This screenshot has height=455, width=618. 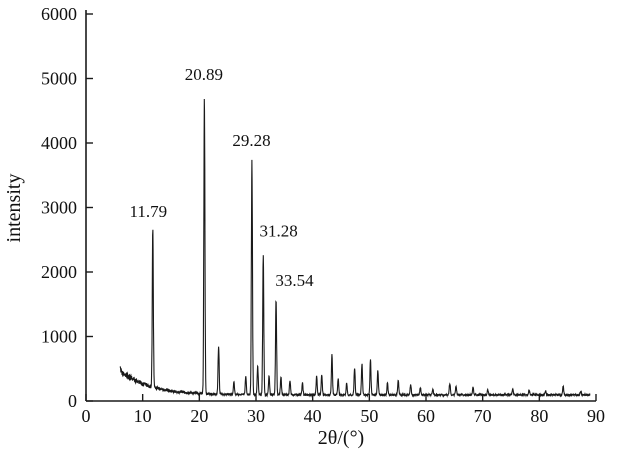 What do you see at coordinates (59, 79) in the screenshot?
I see `y-tick-label: 5000` at bounding box center [59, 79].